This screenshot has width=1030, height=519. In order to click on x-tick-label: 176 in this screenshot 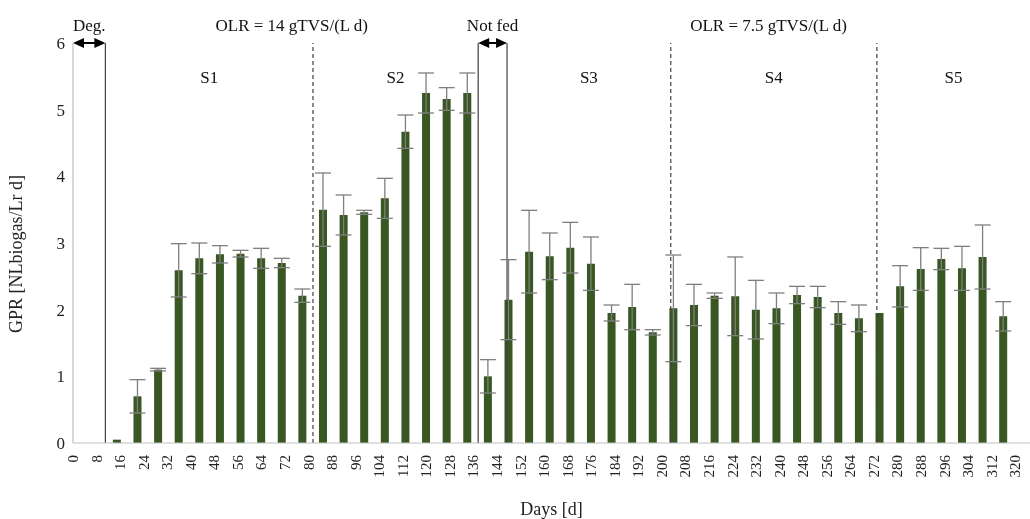, I will do `click(591, 466)`.